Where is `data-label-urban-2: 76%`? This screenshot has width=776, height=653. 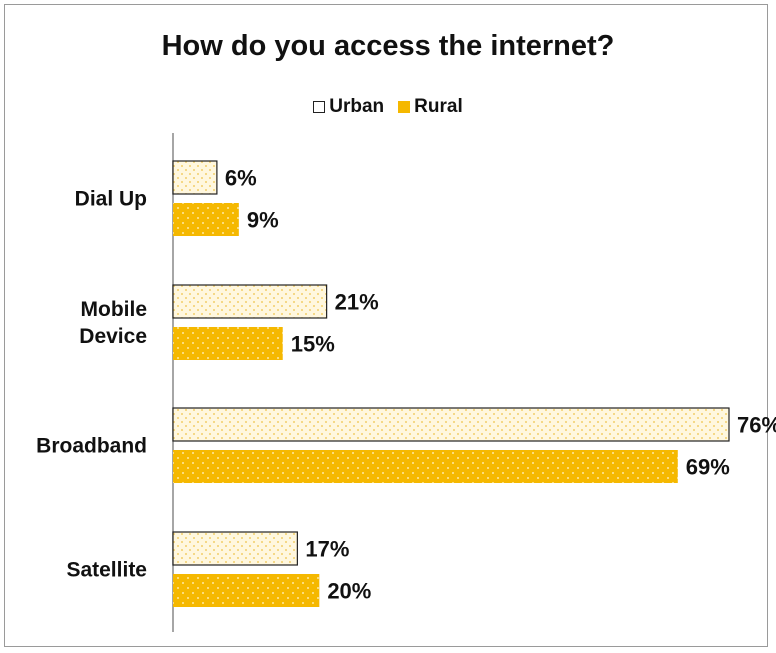 data-label-urban-2: 76% is located at coordinates (756, 425).